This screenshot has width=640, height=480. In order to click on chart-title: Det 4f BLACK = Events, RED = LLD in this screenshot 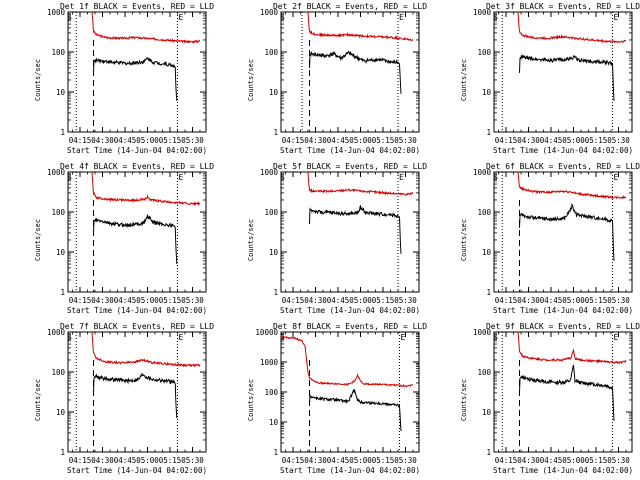, I will do `click(137, 166)`.